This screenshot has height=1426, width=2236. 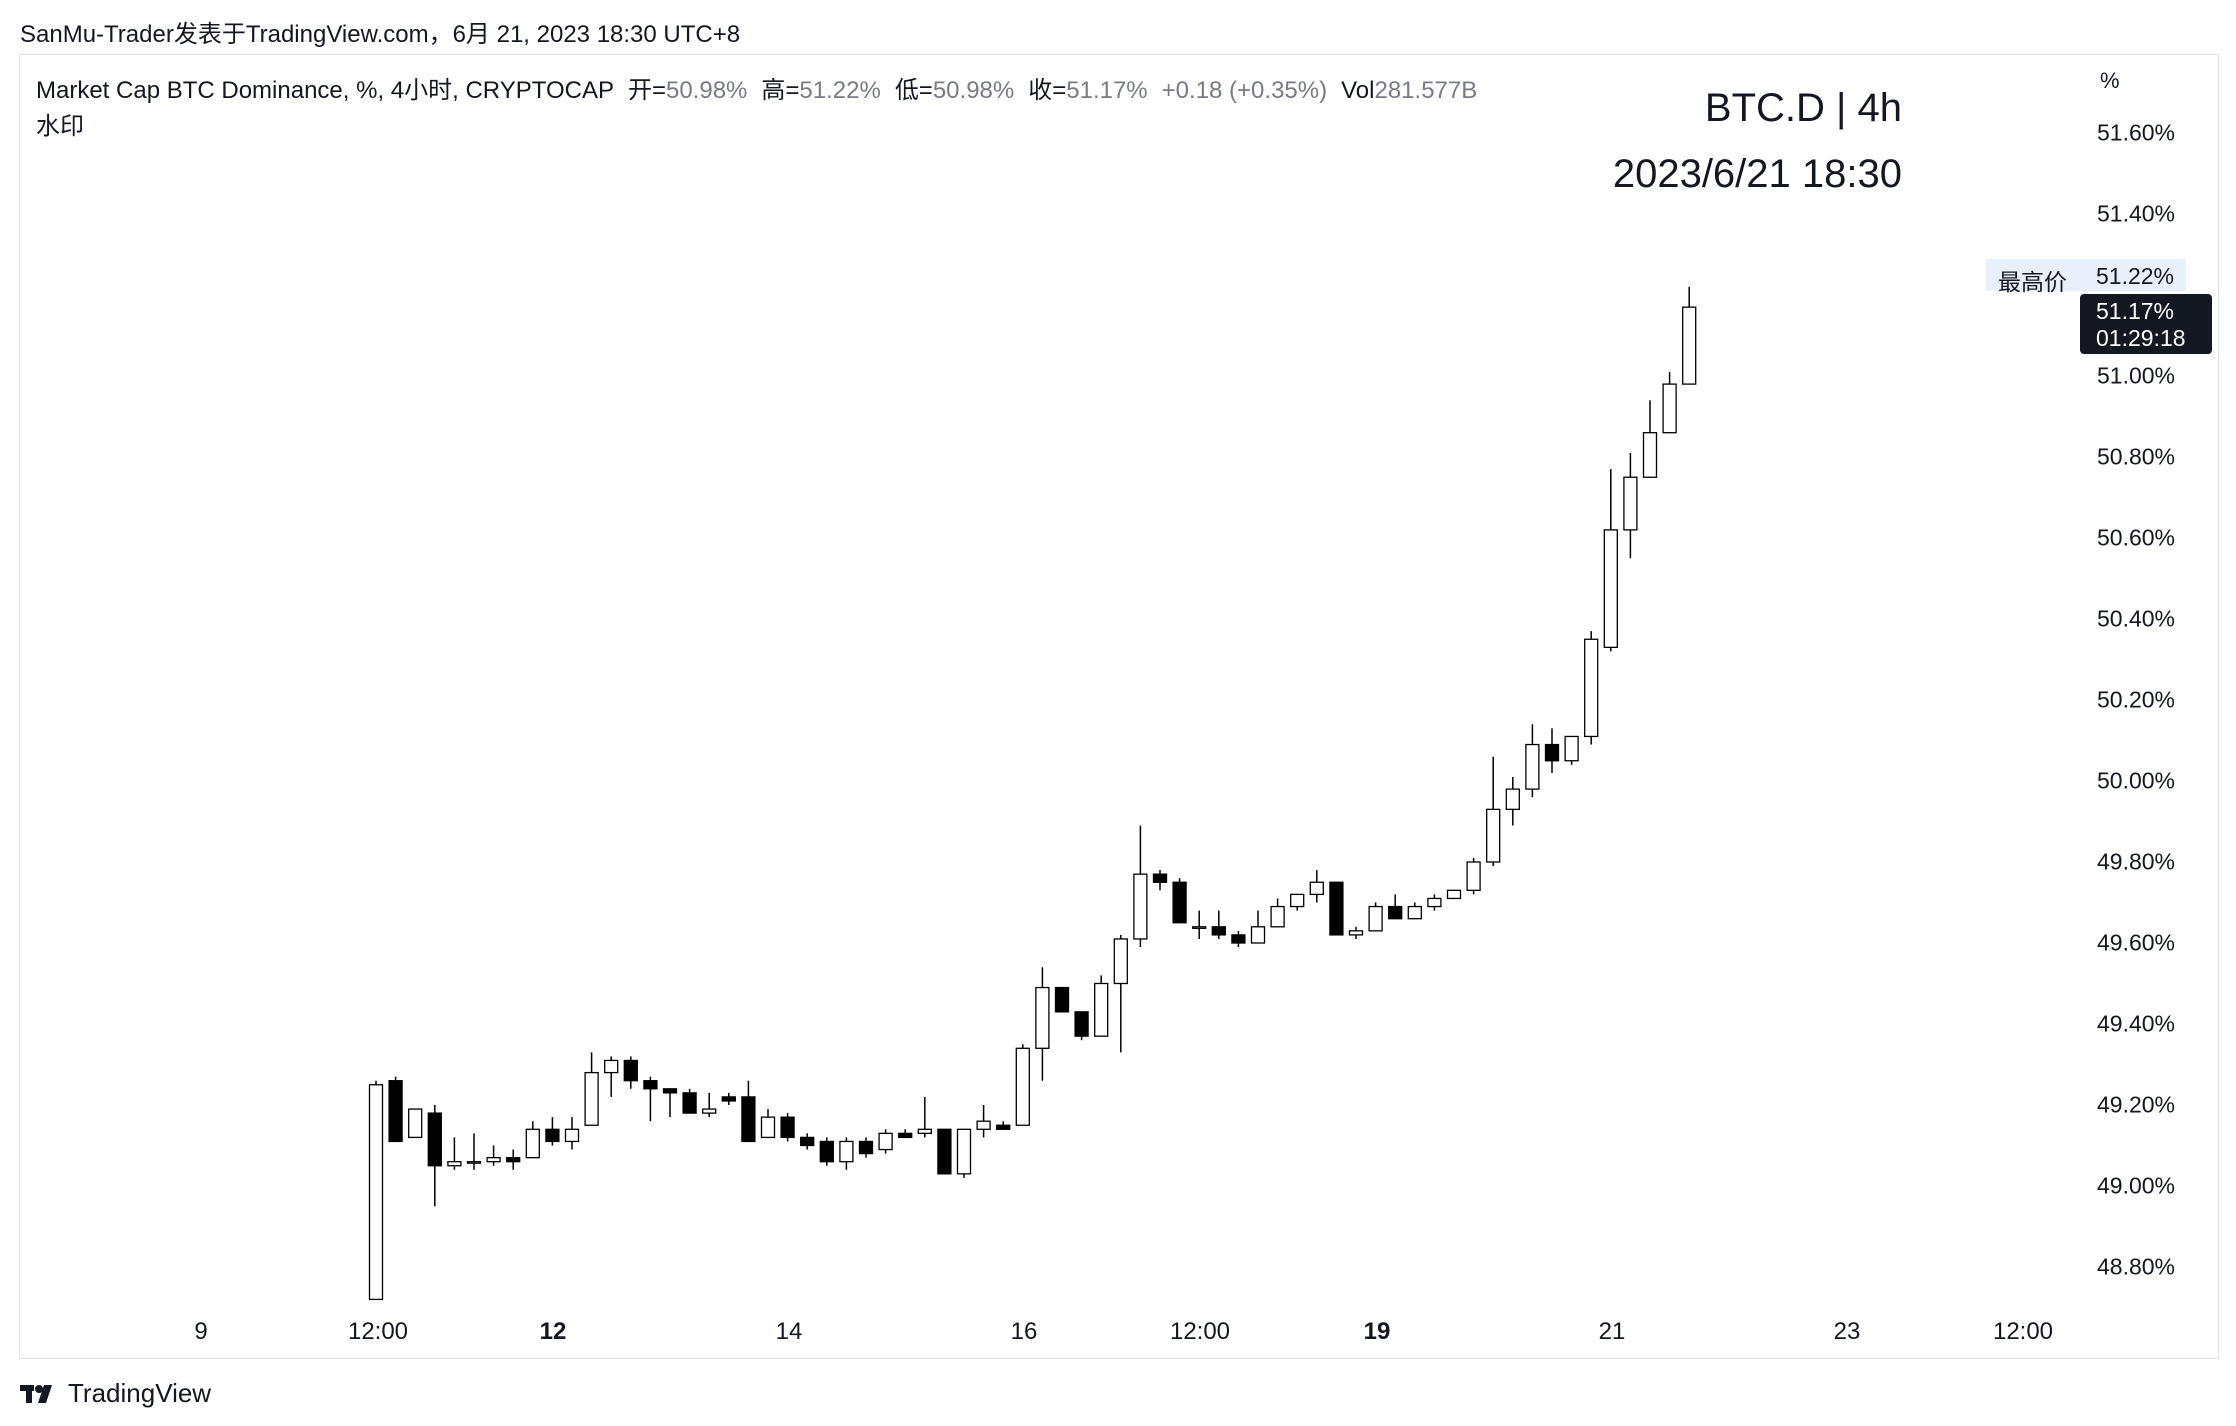 I want to click on x-tick-label: 21, so click(x=1612, y=1331).